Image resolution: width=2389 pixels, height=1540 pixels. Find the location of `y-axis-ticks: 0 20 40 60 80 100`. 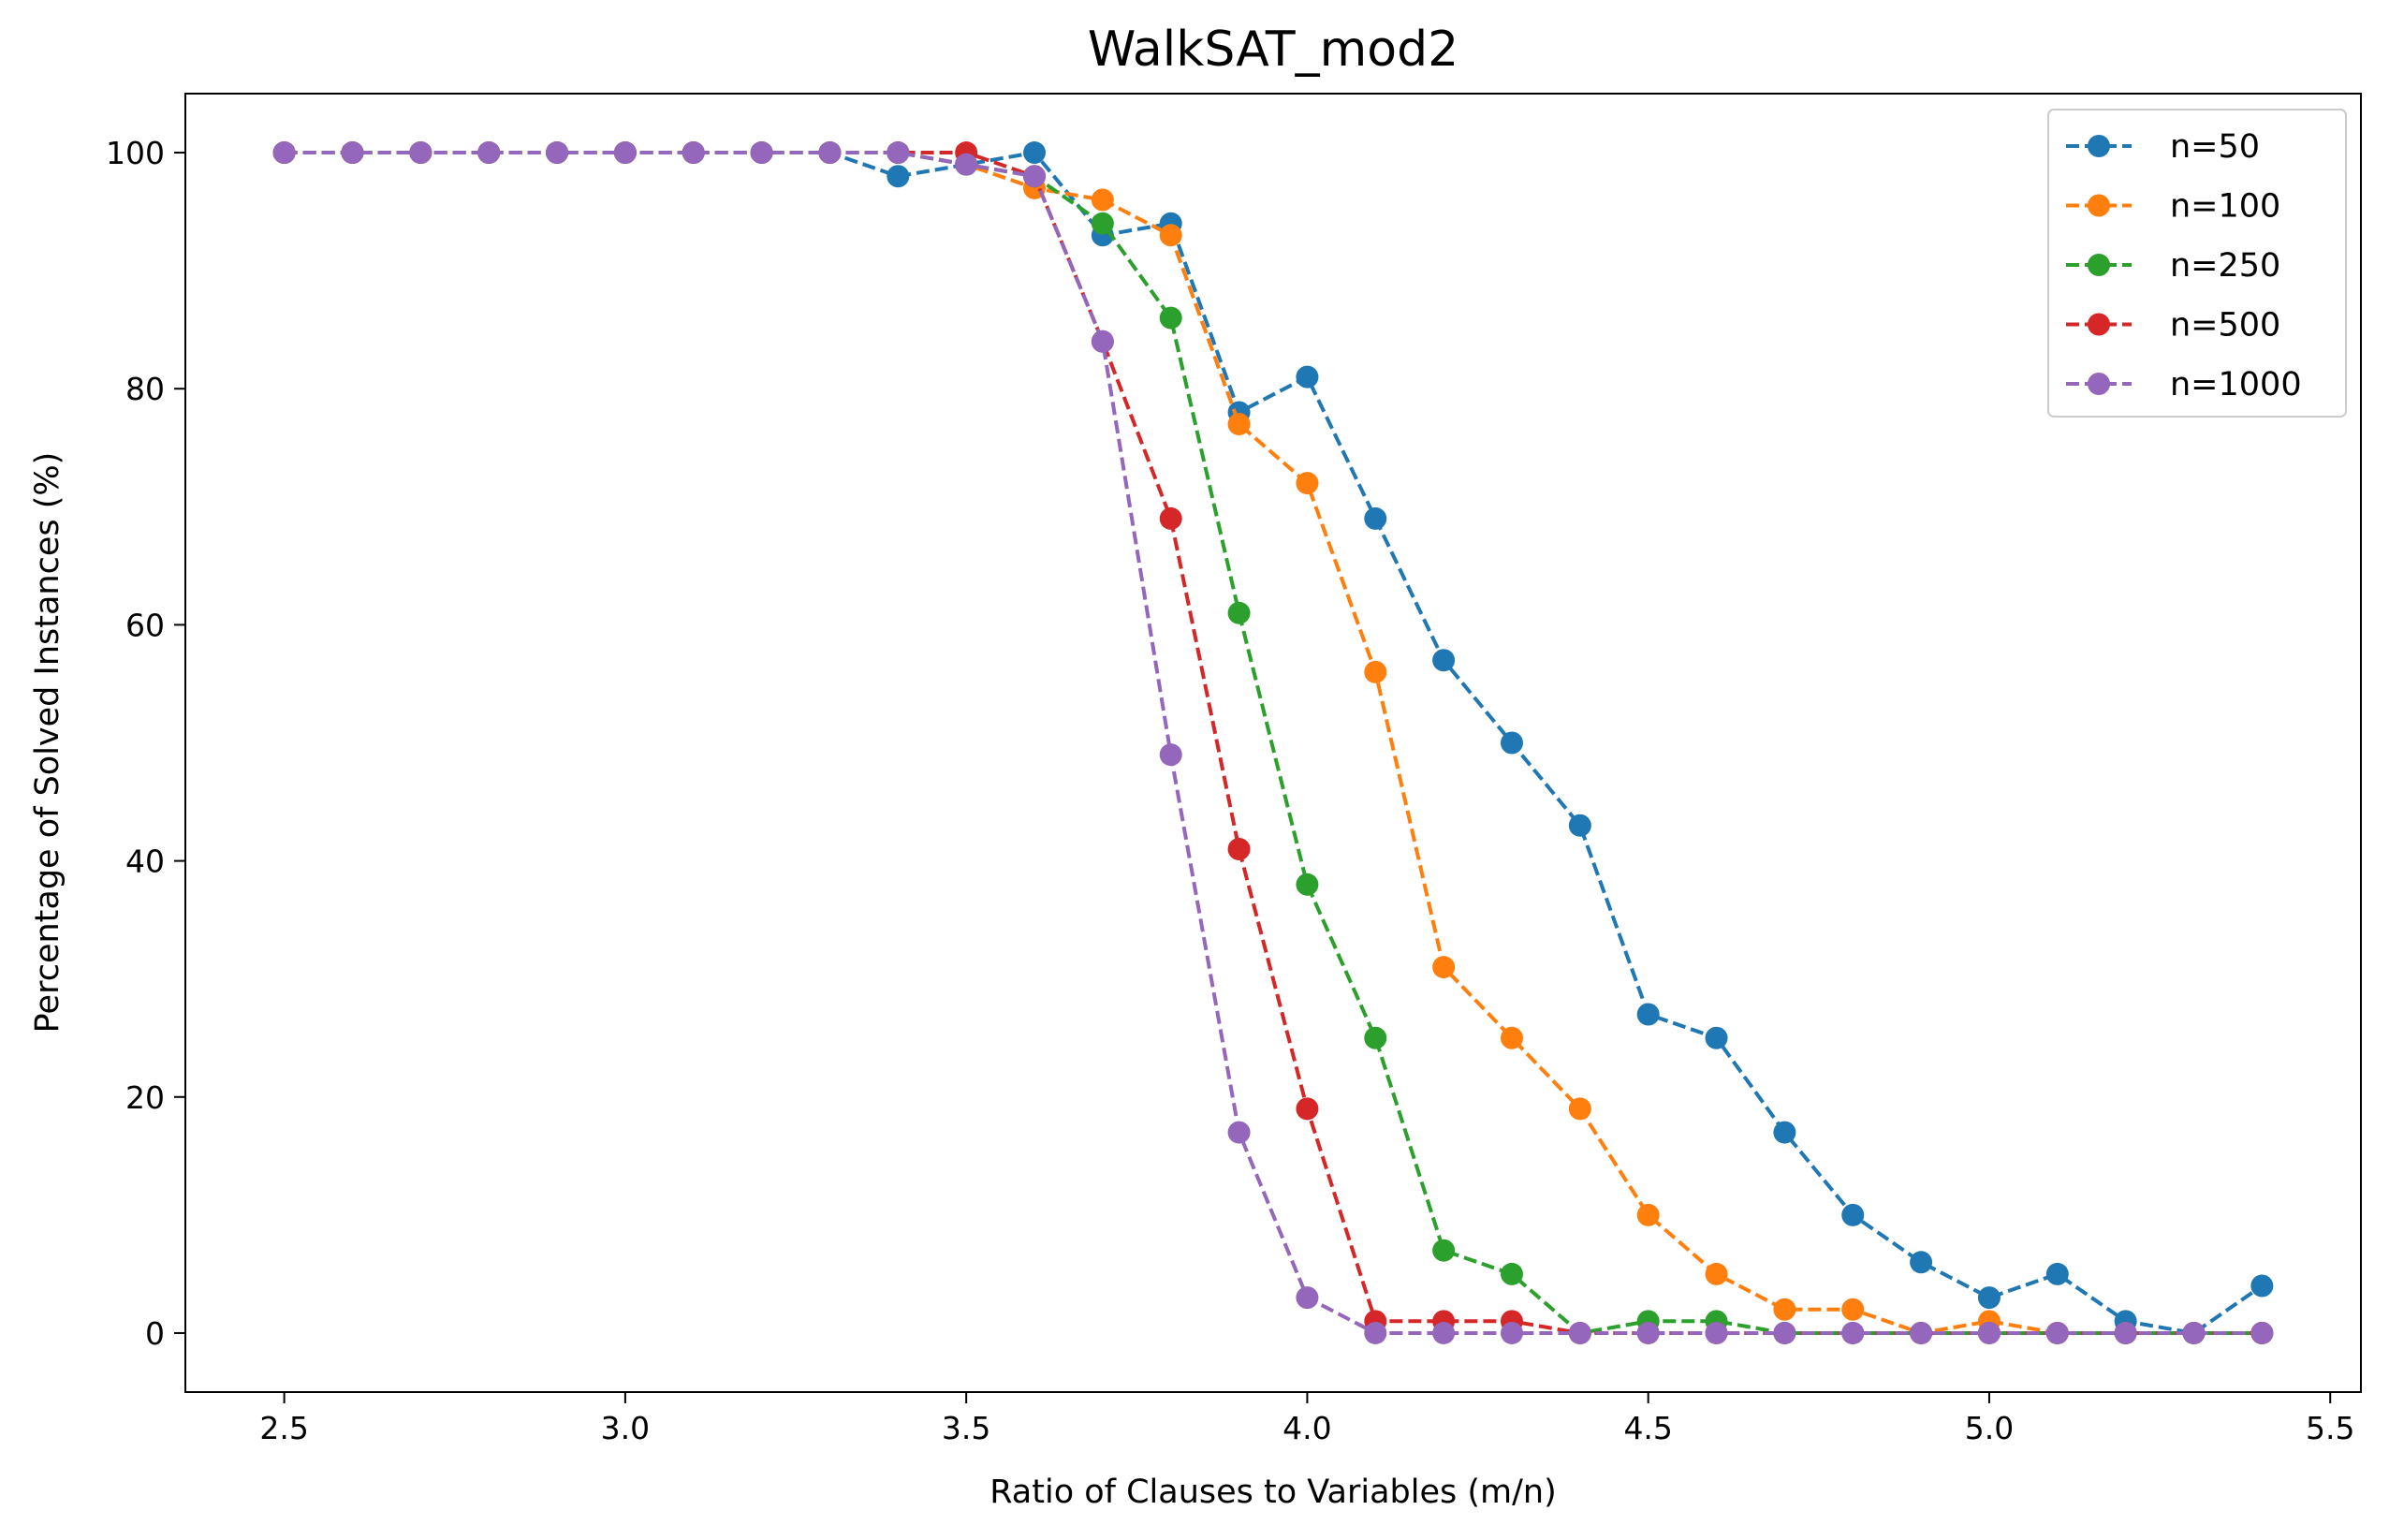

y-axis-ticks: 0 20 40 60 80 100 is located at coordinates (146, 743).